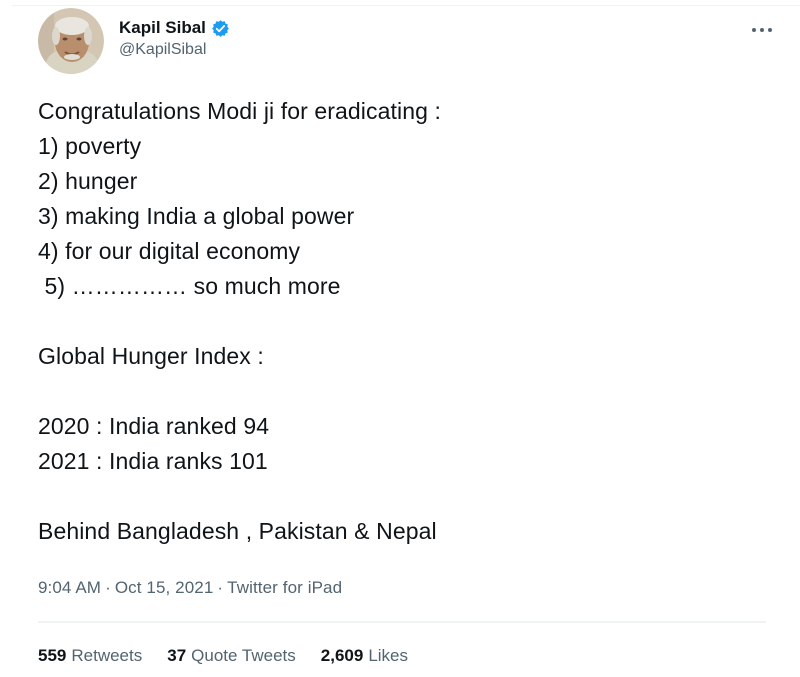 This screenshot has height=677, width=800. Describe the element at coordinates (70, 587) in the screenshot. I see `tweet-time: 9:04 AM` at that location.